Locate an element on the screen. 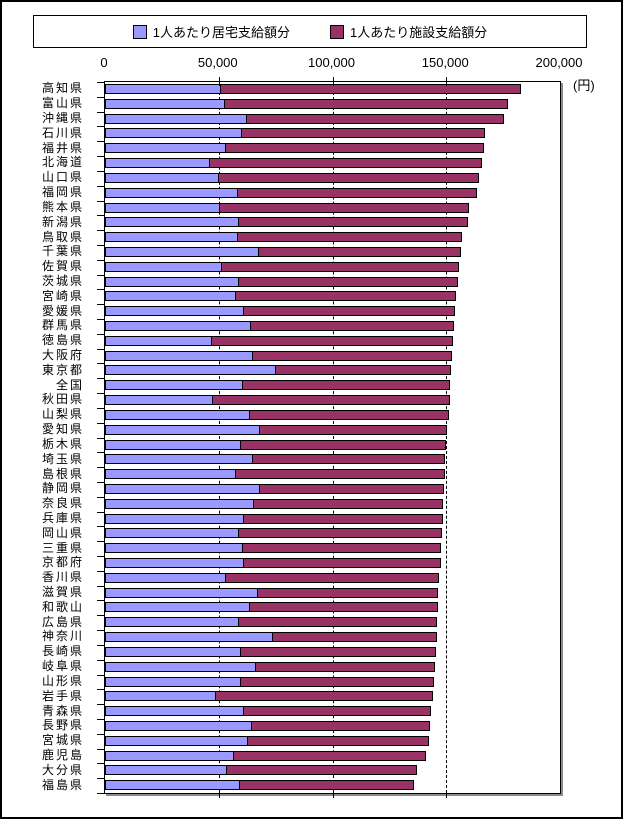 This screenshot has height=819, width=623. category-label: 岩手県 is located at coordinates (62, 695).